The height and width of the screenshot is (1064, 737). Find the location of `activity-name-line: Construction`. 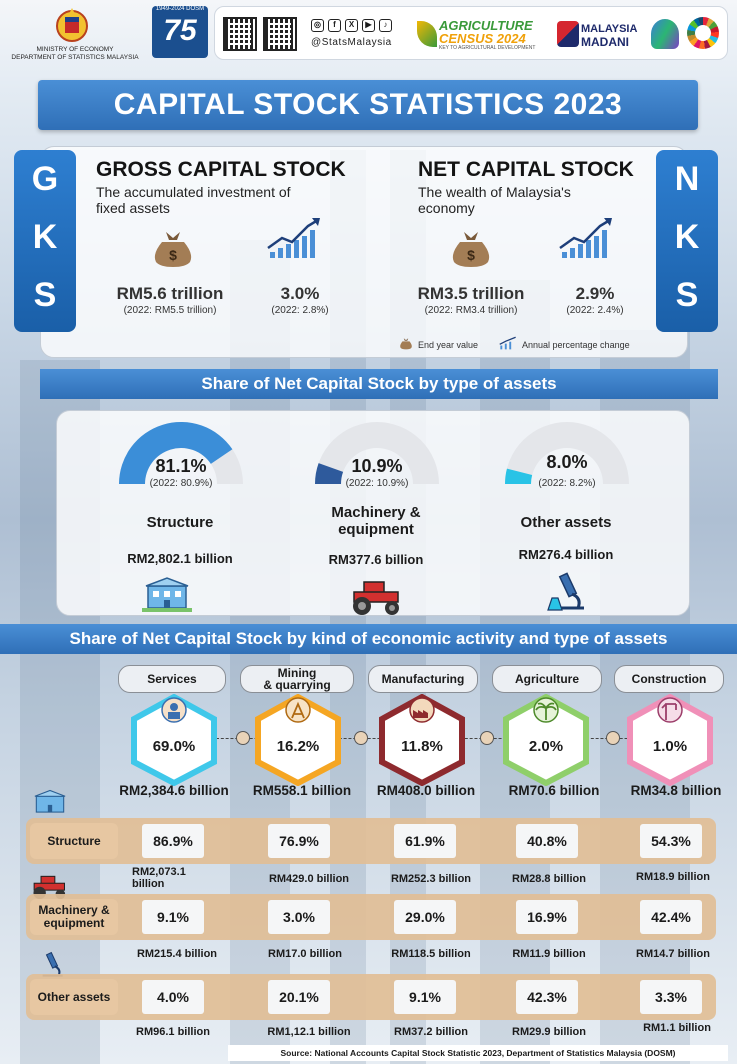

activity-name-line: Construction is located at coordinates (669, 679).